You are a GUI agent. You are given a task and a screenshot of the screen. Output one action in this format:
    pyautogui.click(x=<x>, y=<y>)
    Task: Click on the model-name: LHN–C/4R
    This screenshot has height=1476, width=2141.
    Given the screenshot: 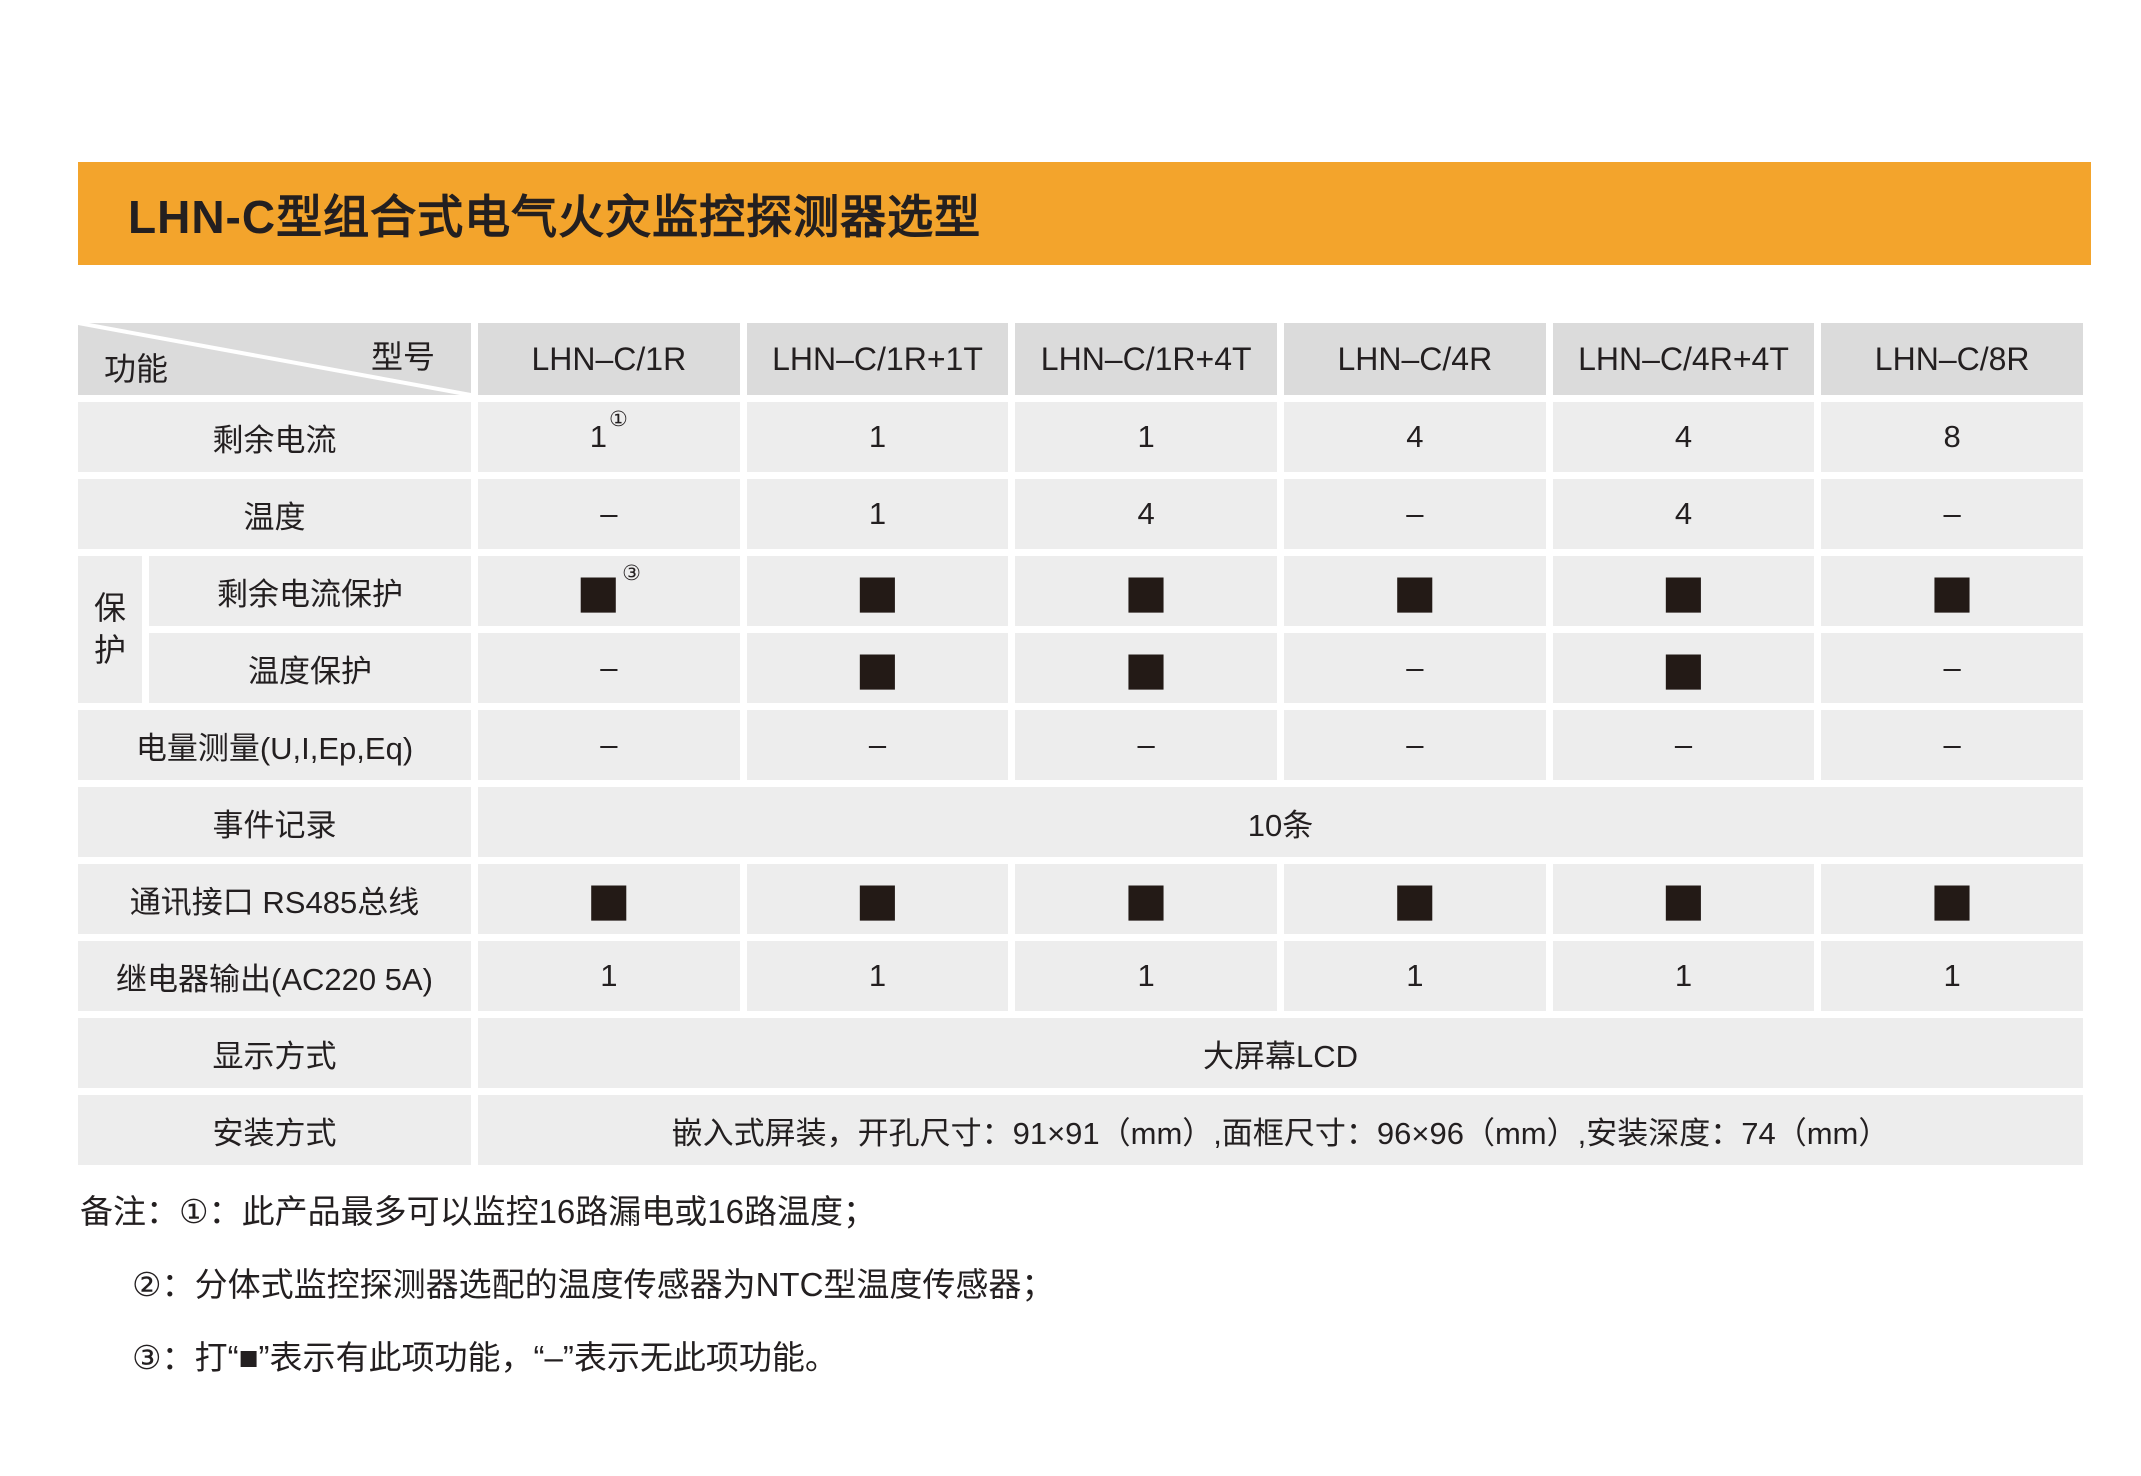 What is the action you would take?
    pyautogui.click(x=1415, y=358)
    